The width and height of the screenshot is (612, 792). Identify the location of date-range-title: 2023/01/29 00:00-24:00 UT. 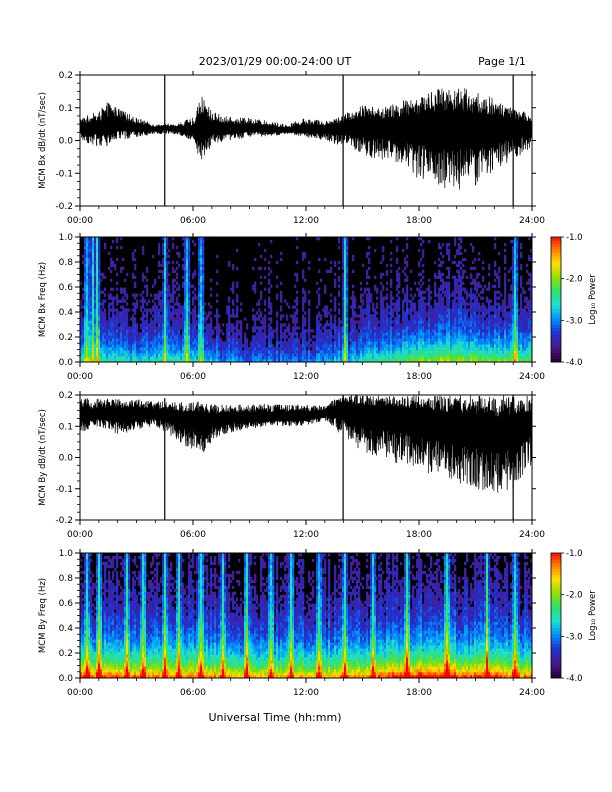
(275, 61).